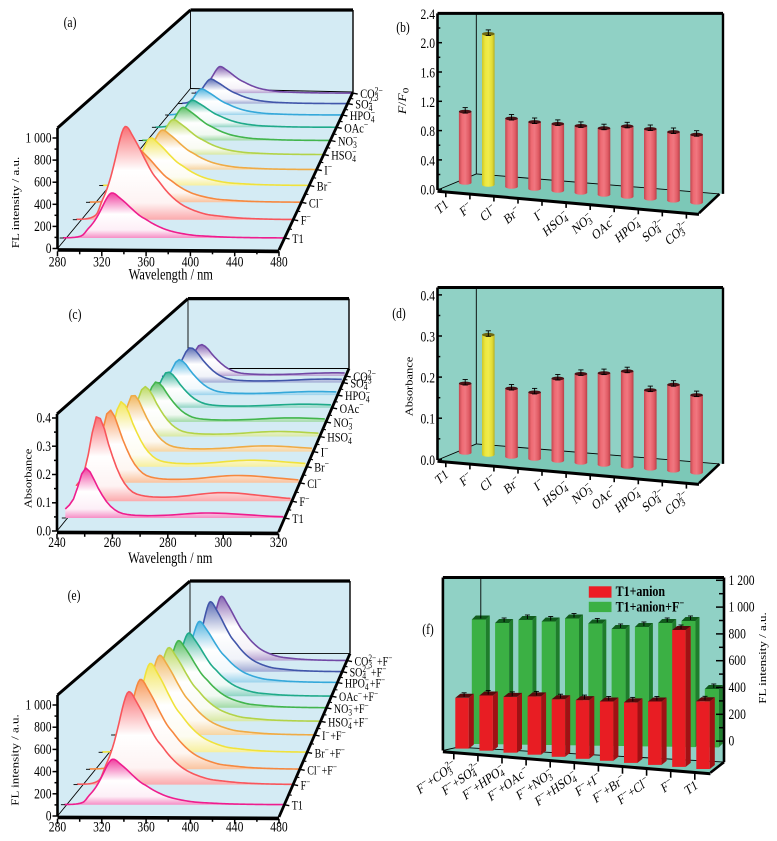 The image size is (777, 841). Describe the element at coordinates (428, 14) in the screenshot. I see `svg-text: 2.4` at that location.